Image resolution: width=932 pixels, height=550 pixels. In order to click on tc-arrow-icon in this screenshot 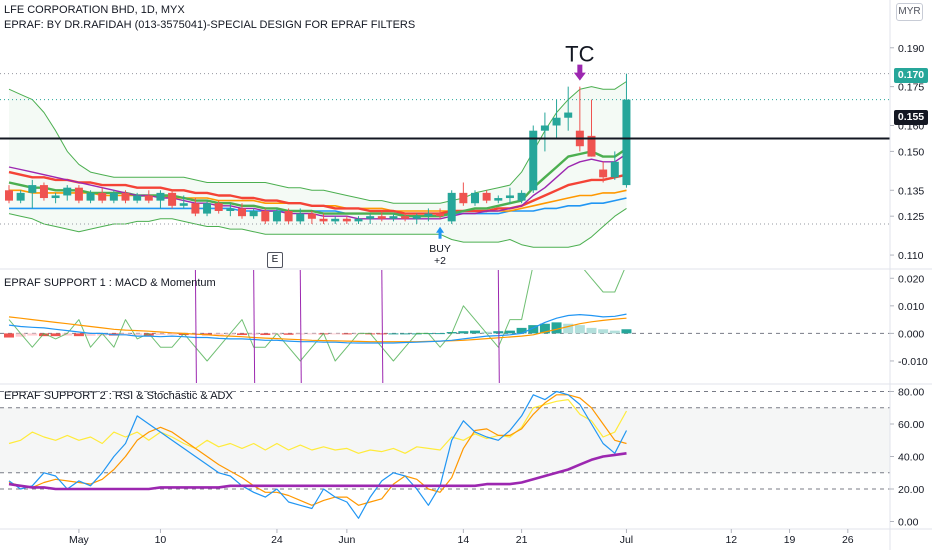, I will do `click(579, 72)`.